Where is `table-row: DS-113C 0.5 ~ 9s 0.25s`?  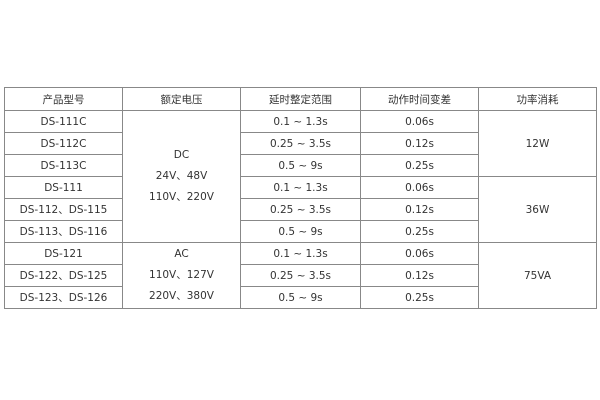
table-row: DS-113C 0.5 ~ 9s 0.25s is located at coordinates (300, 165).